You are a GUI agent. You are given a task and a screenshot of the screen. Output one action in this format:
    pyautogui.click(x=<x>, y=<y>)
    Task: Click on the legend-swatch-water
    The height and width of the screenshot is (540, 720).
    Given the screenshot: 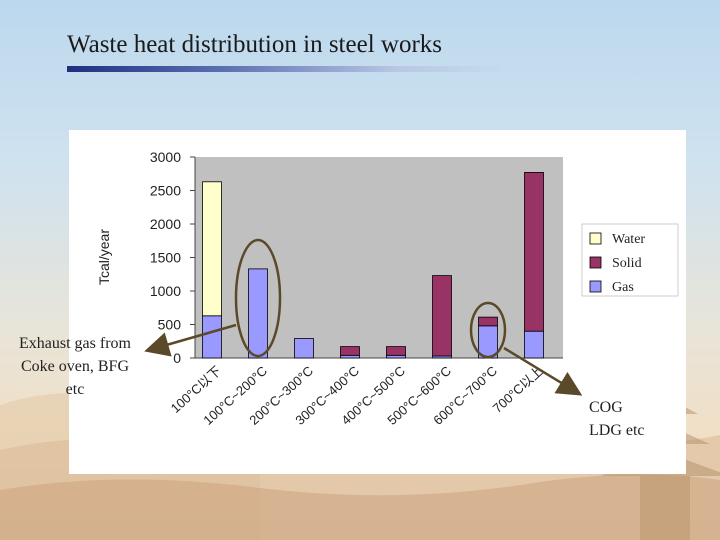 What is the action you would take?
    pyautogui.click(x=595, y=238)
    